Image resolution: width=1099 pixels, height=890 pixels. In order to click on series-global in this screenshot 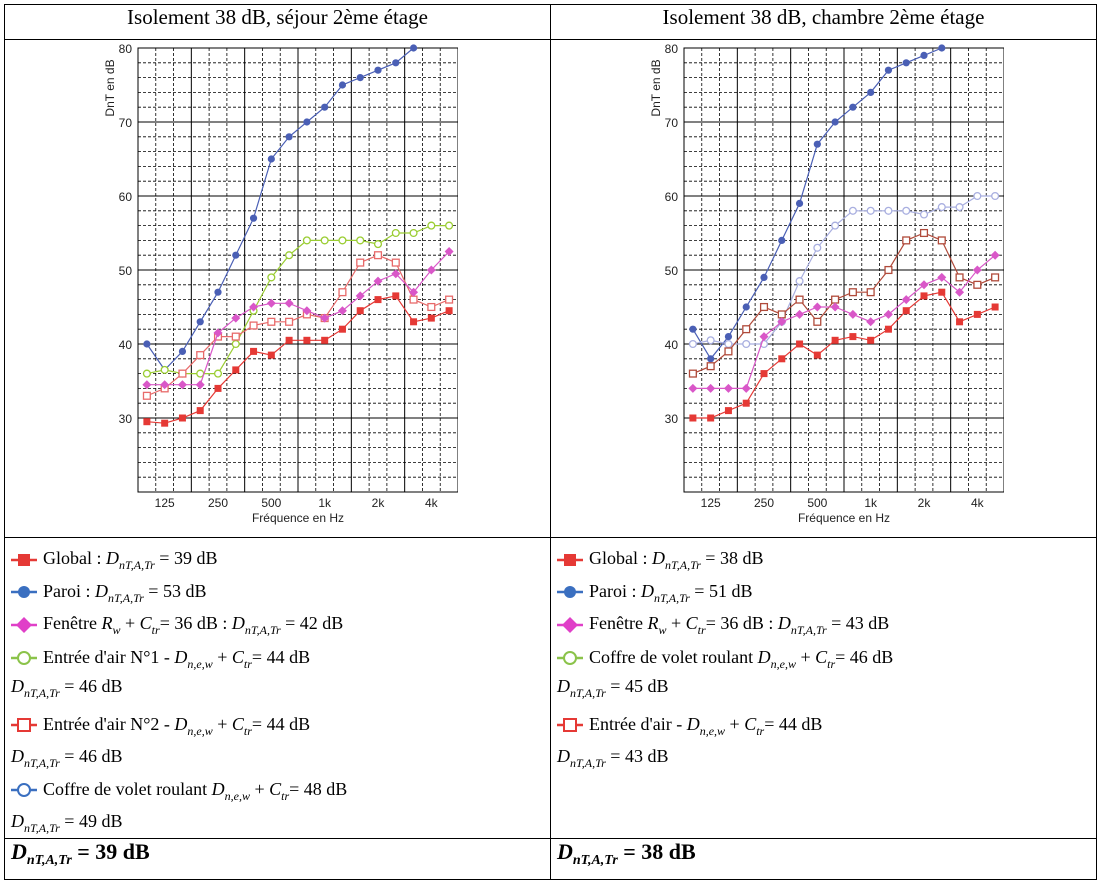, I will do `click(297, 359)`.